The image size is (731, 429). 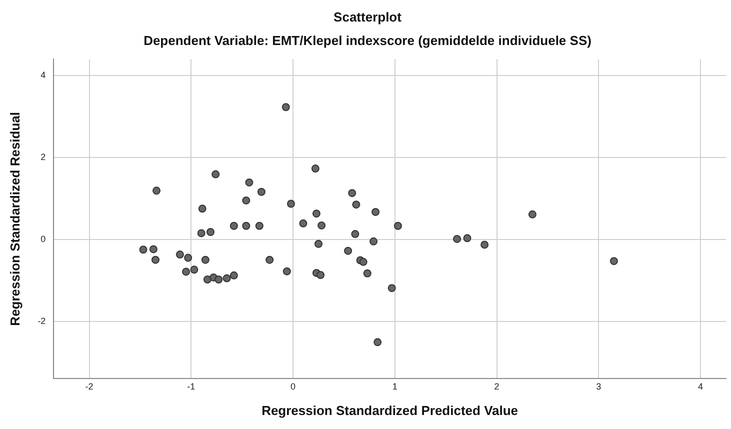 I want to click on chart-subtitle: Dependent Variable: EMT/Klepel indexscore (gemiddelde individuele SS), so click(x=368, y=40).